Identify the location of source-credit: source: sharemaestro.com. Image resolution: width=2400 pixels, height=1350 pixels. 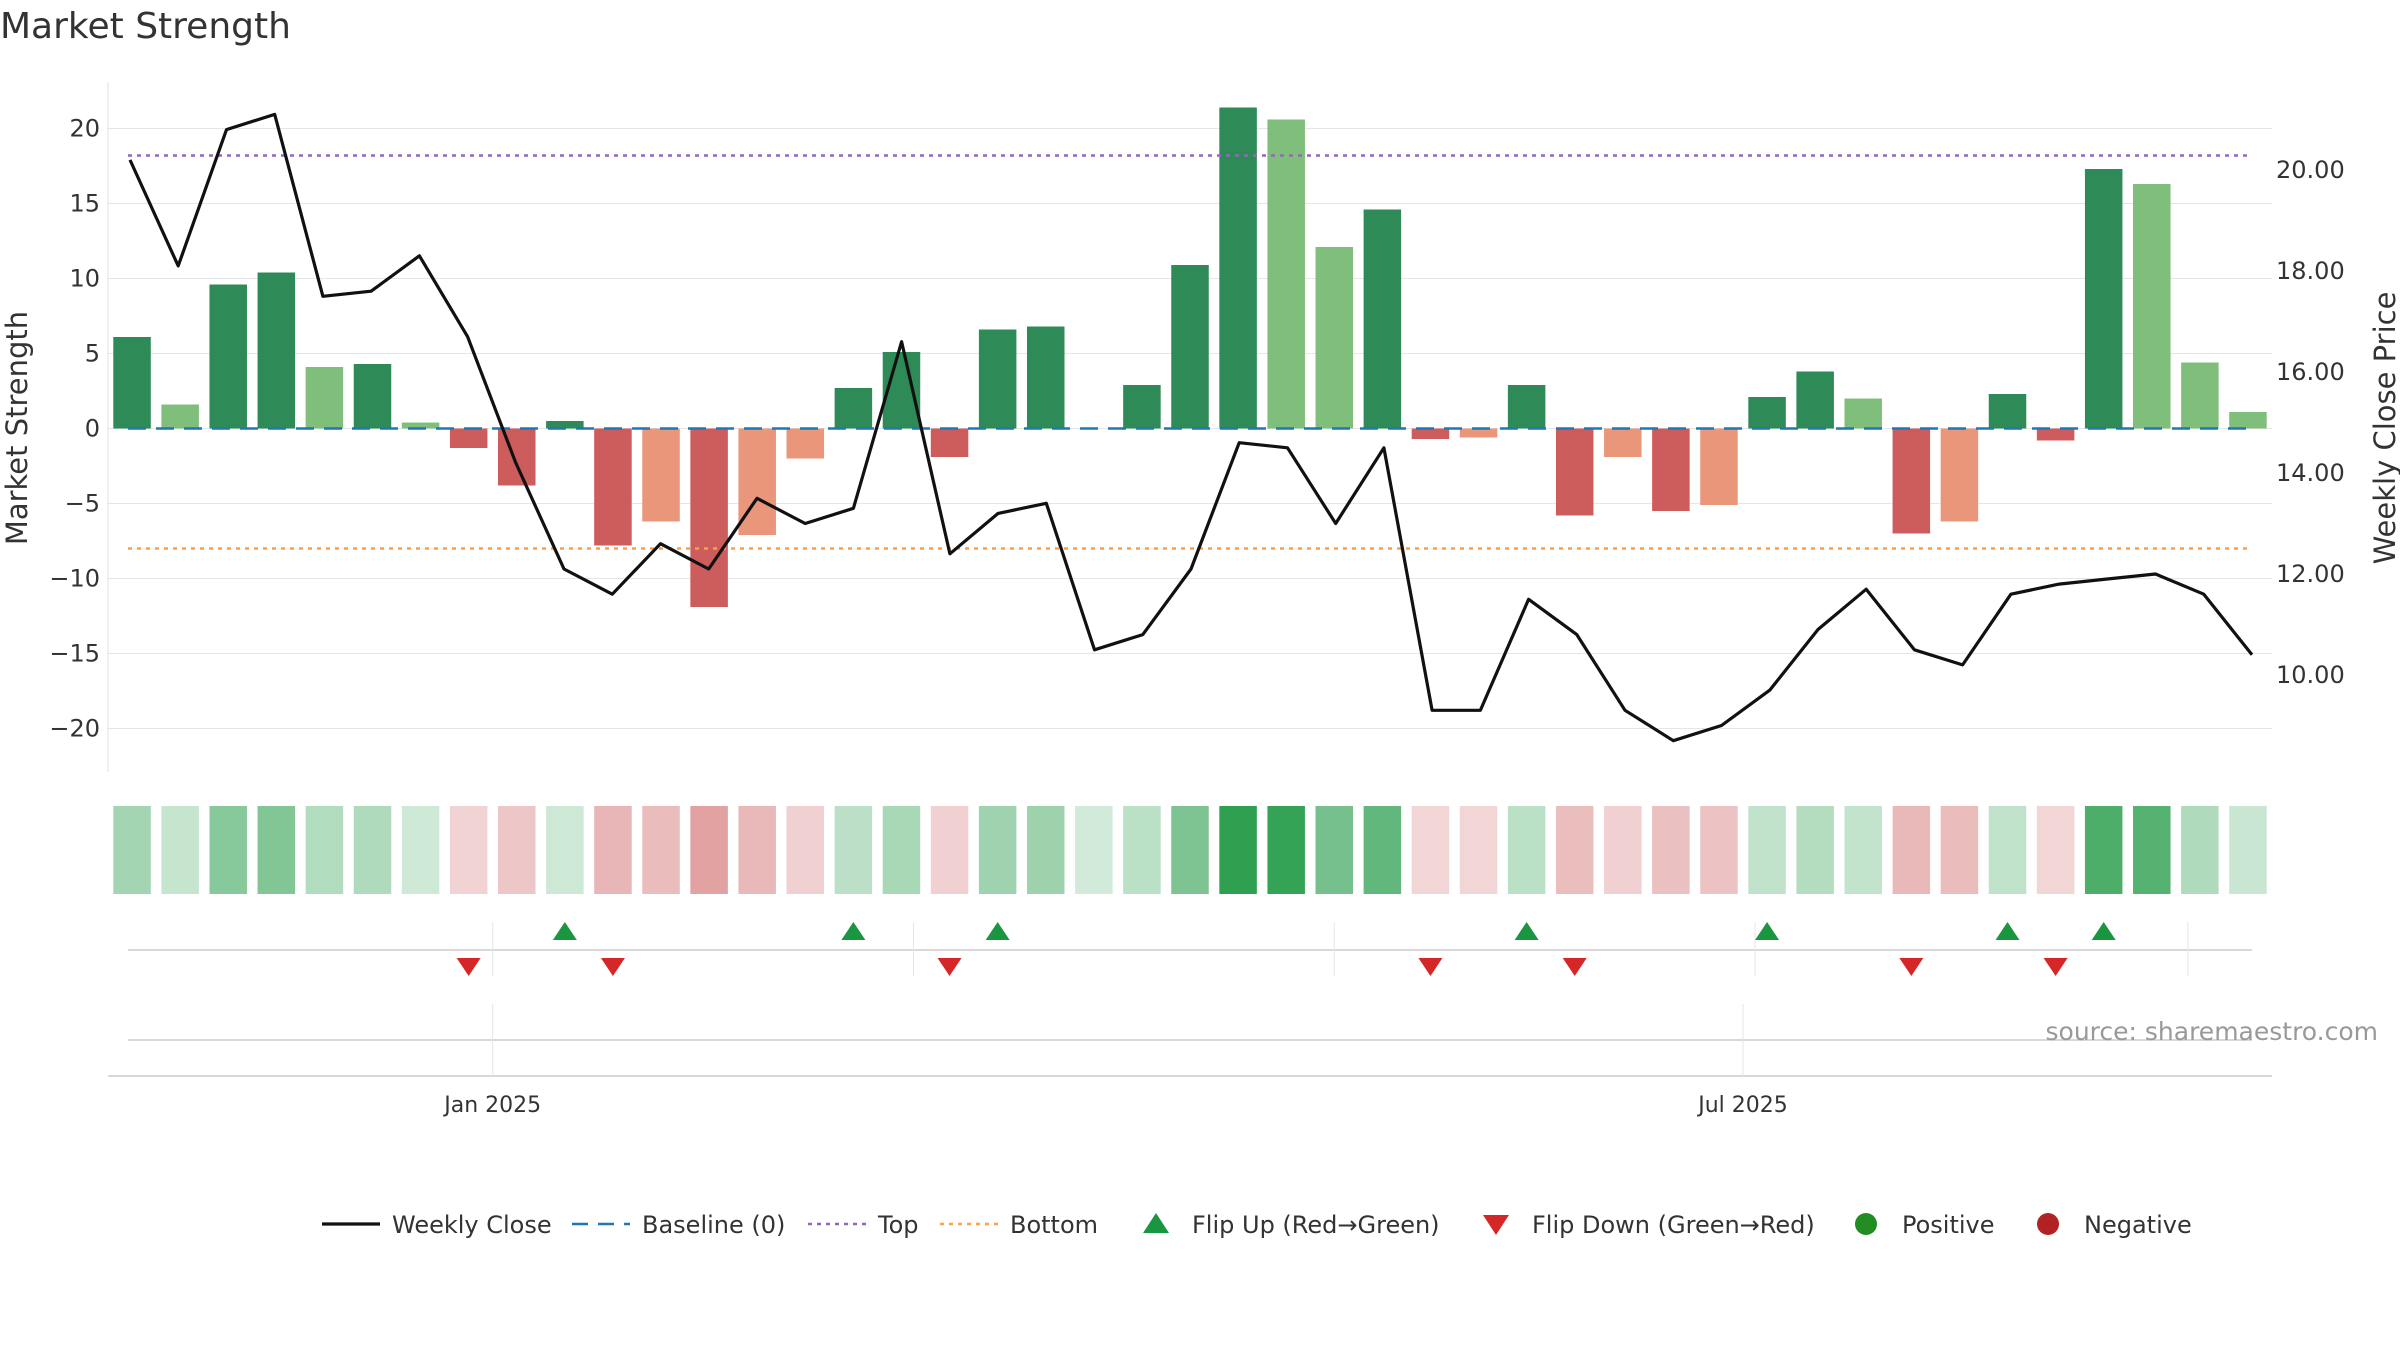
(2212, 1031).